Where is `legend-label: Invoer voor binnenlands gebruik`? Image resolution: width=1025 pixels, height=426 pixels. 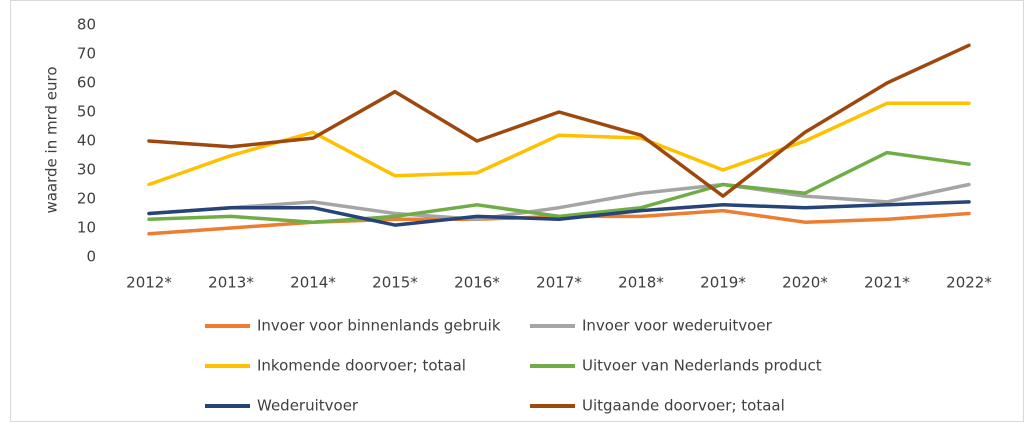
legend-label: Invoer voor binnenlands gebruik is located at coordinates (379, 326).